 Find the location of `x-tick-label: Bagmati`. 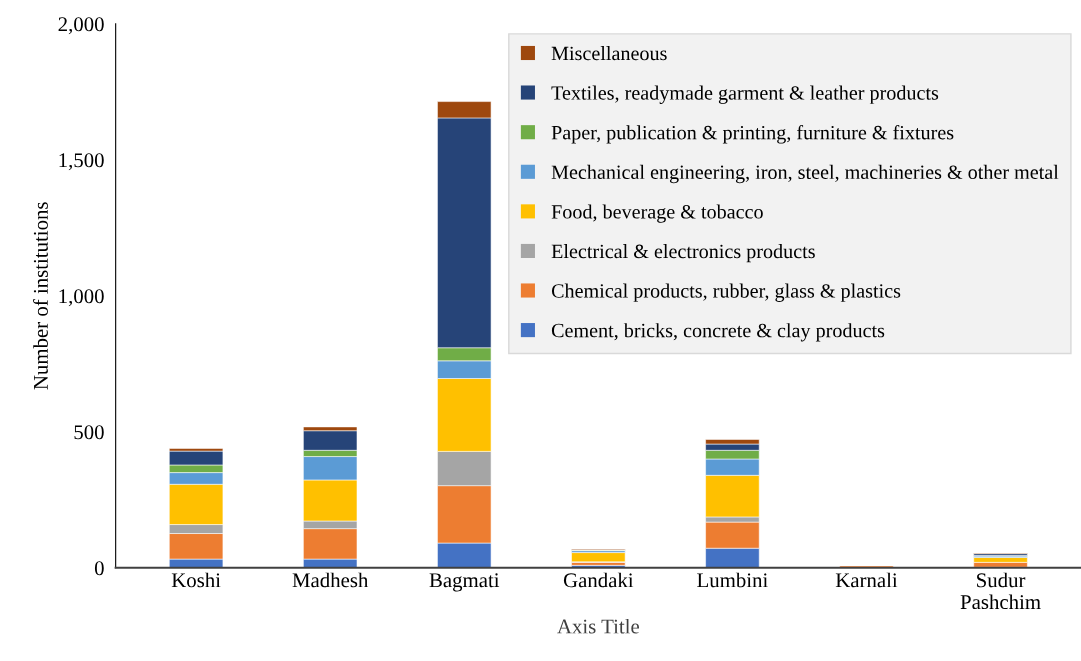

x-tick-label: Bagmati is located at coordinates (464, 582).